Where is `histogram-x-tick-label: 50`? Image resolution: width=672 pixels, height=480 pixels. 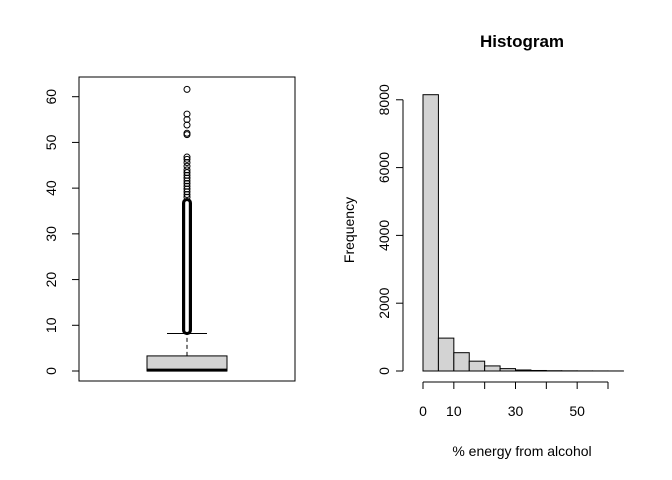
histogram-x-tick-label: 50 is located at coordinates (577, 411).